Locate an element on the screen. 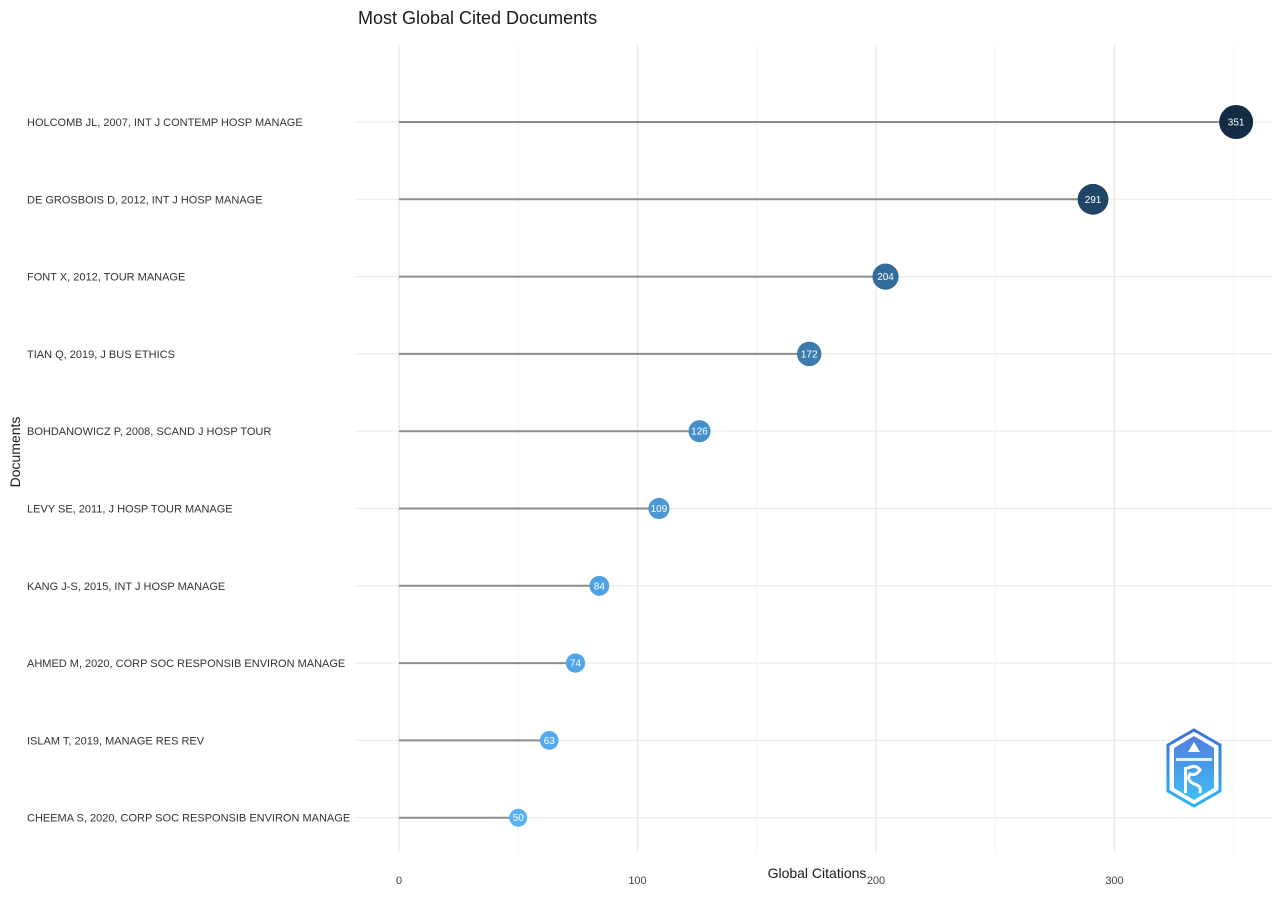 Image resolution: width=1276 pixels, height=910 pixels. x-tick-label: 200 is located at coordinates (876, 881).